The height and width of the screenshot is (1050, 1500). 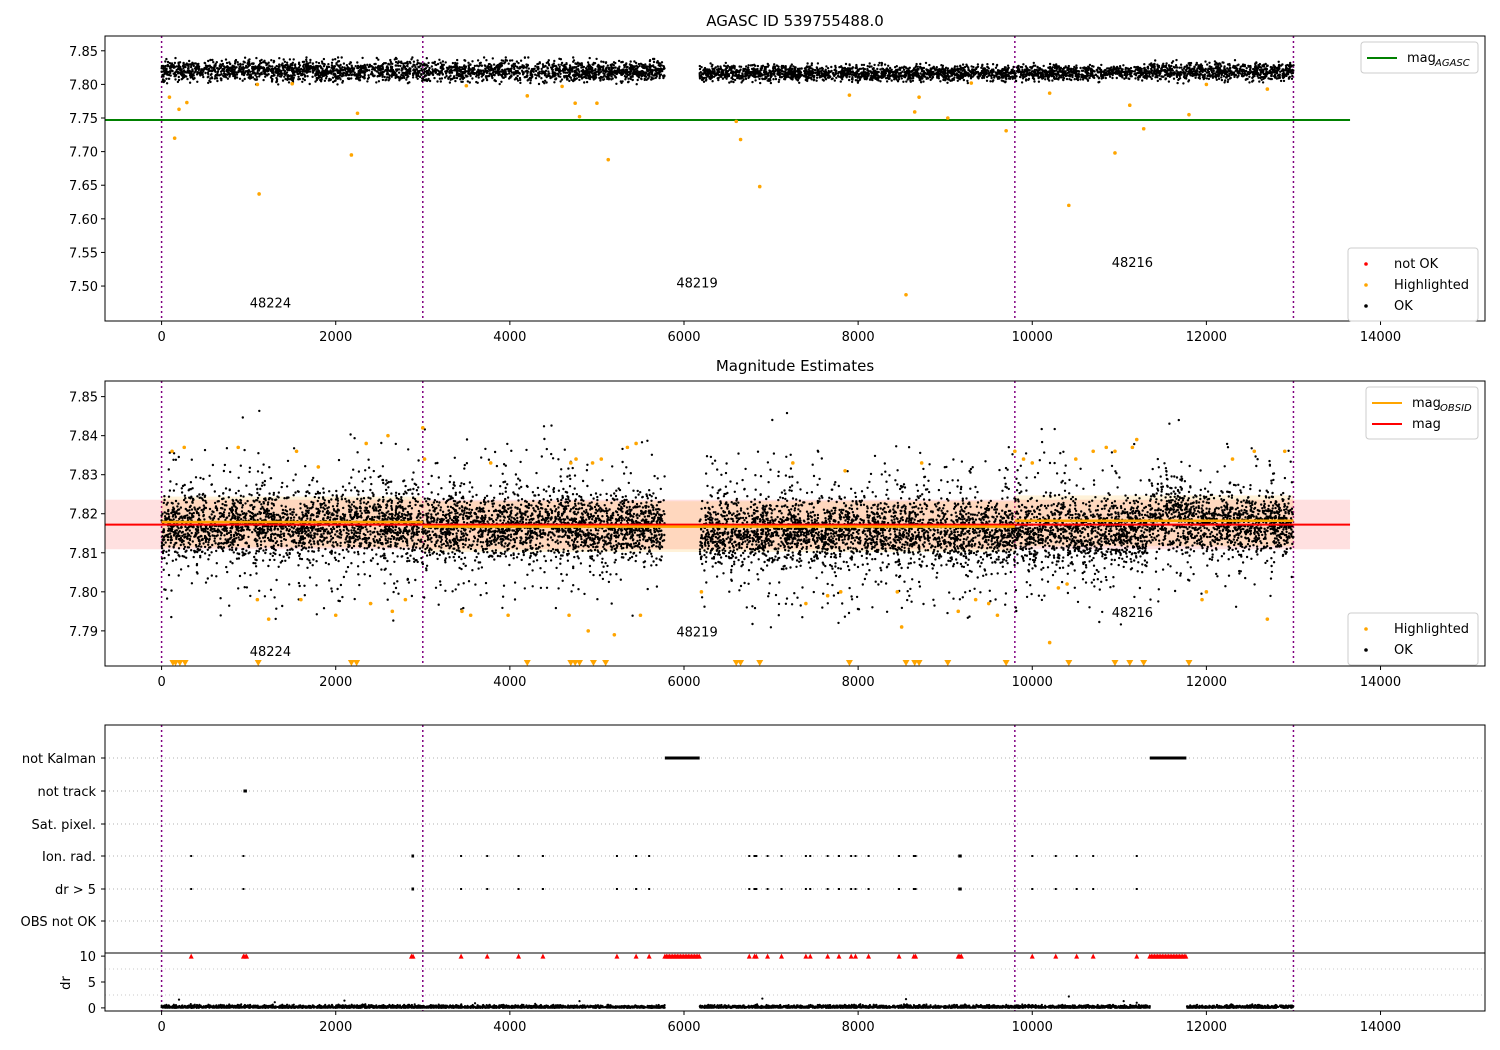 What do you see at coordinates (335, 682) in the screenshot?
I see `p1-x-tick-label: 2000` at bounding box center [335, 682].